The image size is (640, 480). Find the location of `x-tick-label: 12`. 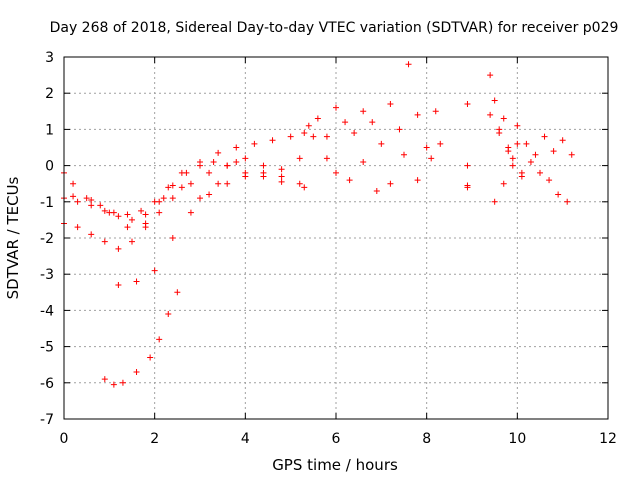

x-tick-label: 12 is located at coordinates (608, 439).